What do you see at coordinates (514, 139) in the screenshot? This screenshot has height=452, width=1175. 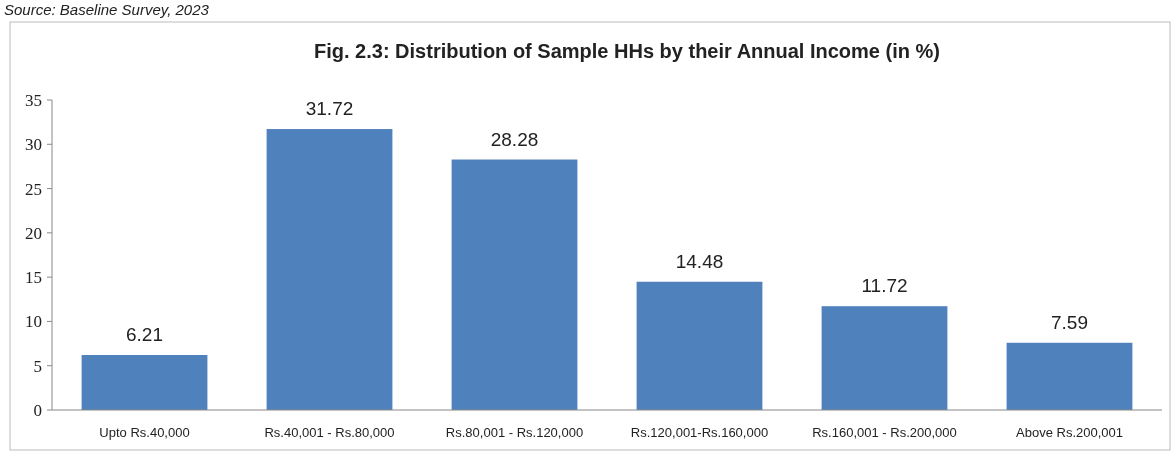 I see `data-label: 28.28` at bounding box center [514, 139].